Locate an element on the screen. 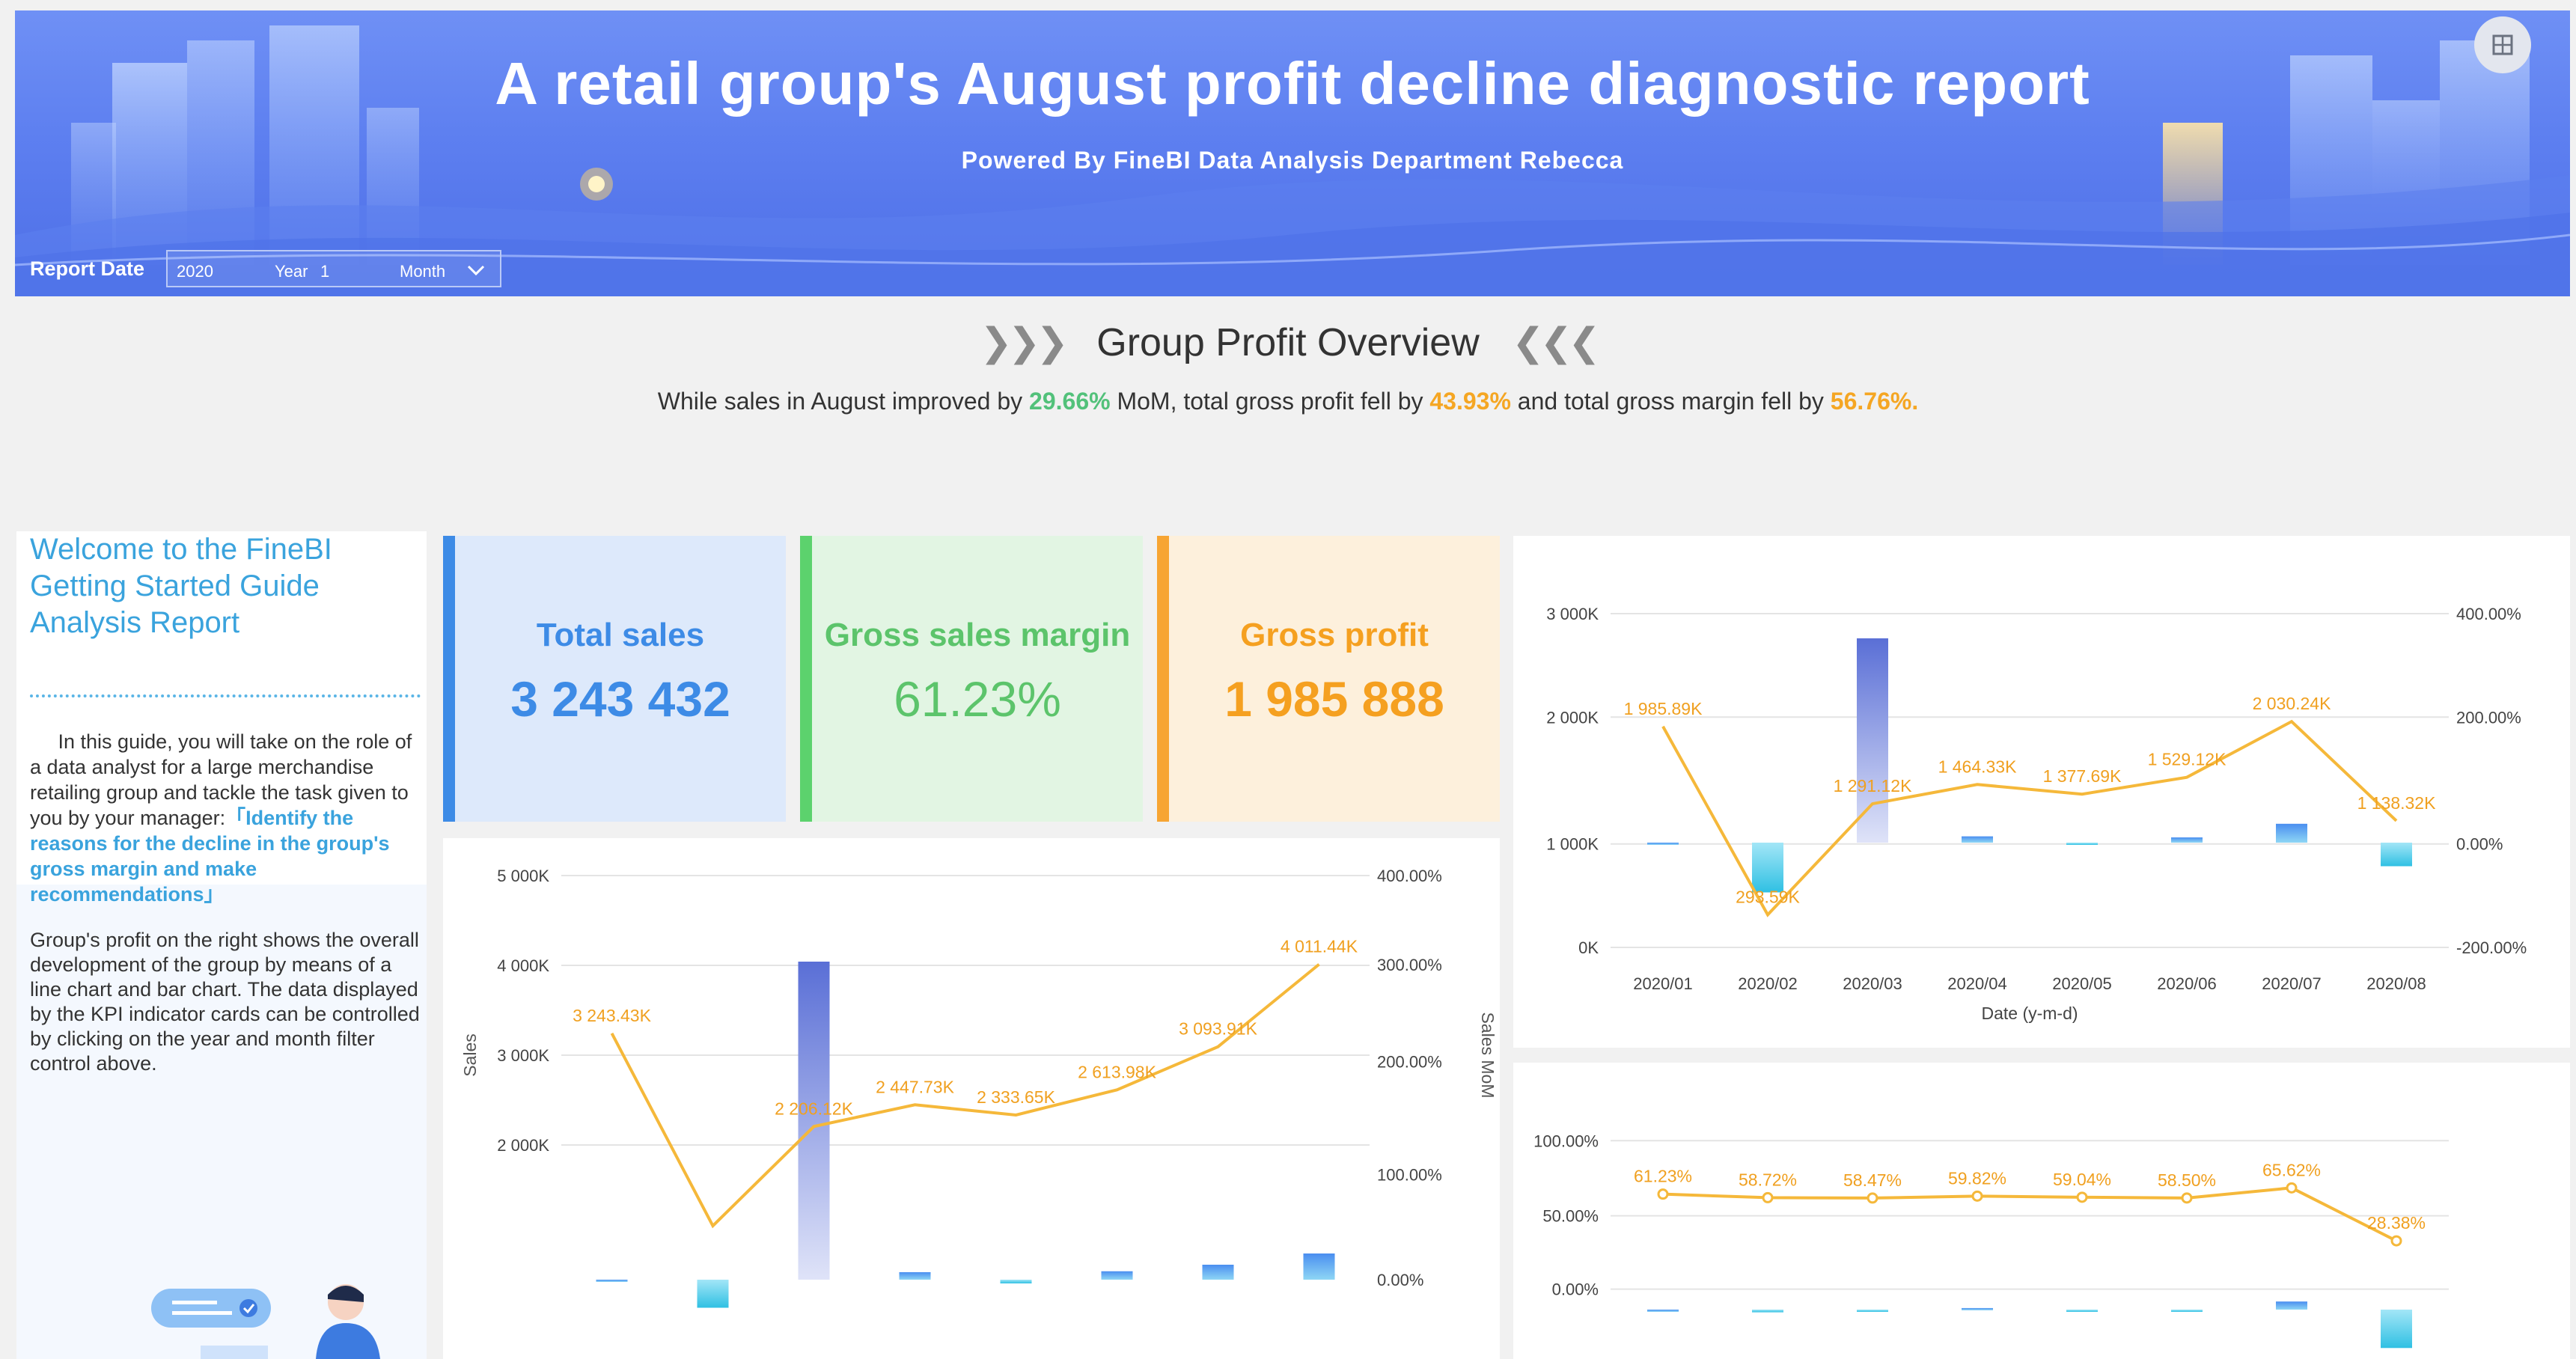 The image size is (2576, 1359). y-tick-label: 3 000K is located at coordinates (523, 1055).